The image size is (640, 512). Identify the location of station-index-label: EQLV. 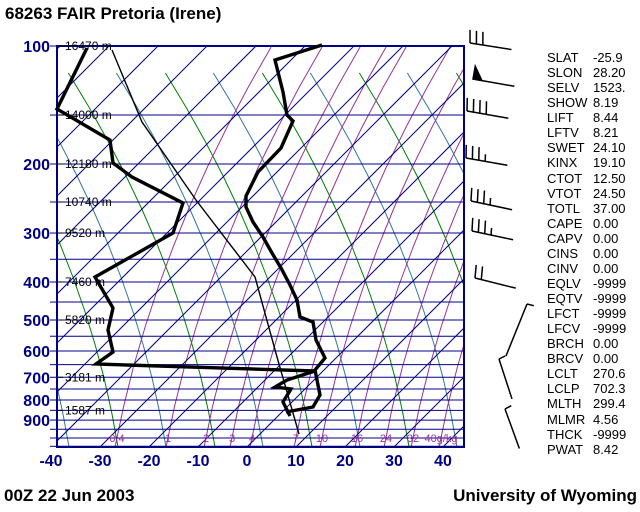
(564, 283).